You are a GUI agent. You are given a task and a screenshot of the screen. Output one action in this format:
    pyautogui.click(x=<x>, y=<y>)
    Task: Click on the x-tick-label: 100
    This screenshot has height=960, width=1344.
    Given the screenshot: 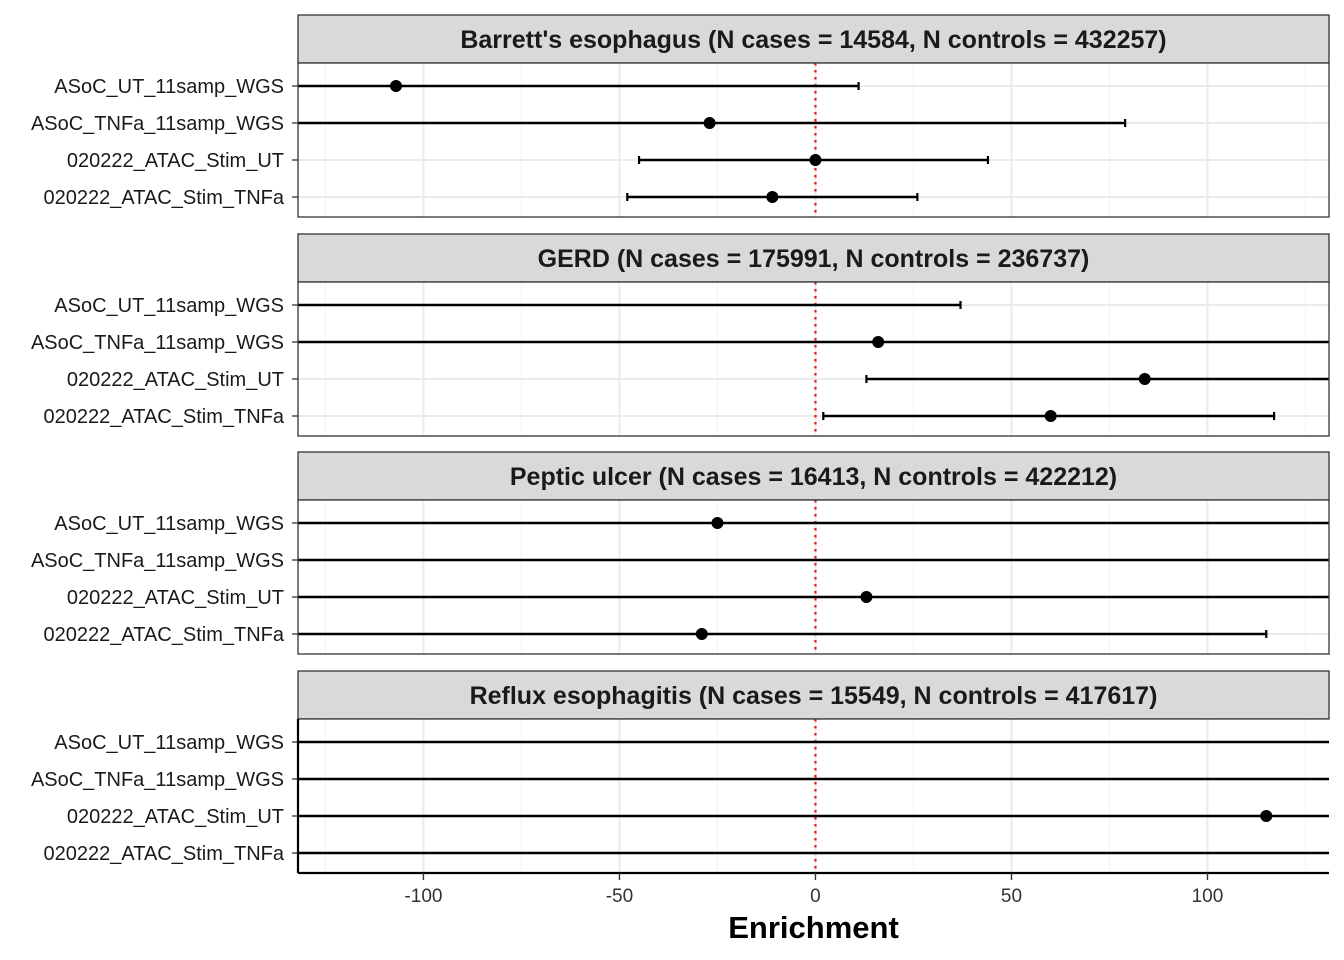 What is the action you would take?
    pyautogui.click(x=1208, y=896)
    